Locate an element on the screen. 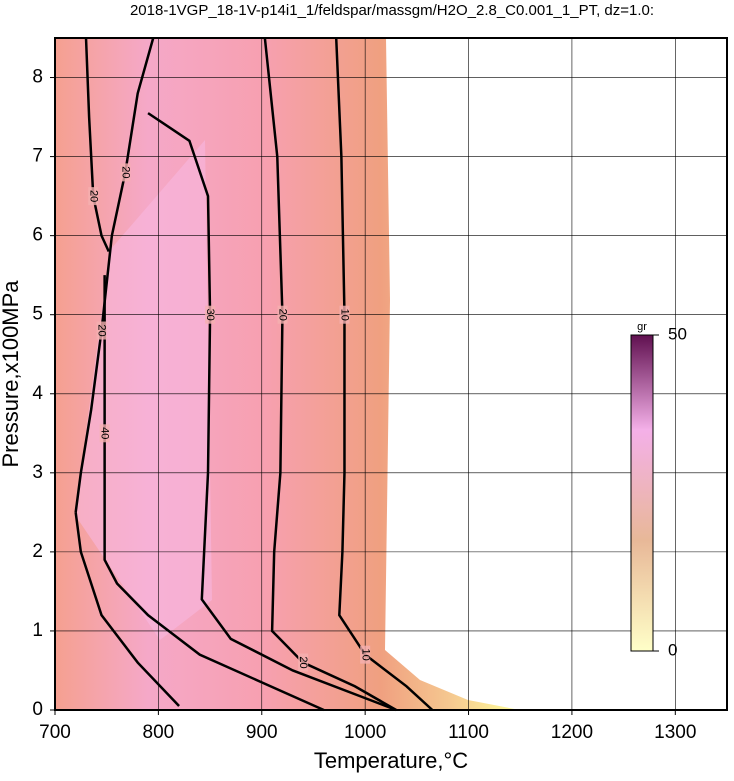 This screenshot has height=781, width=734. x-tick-label: 1100 is located at coordinates (468, 732).